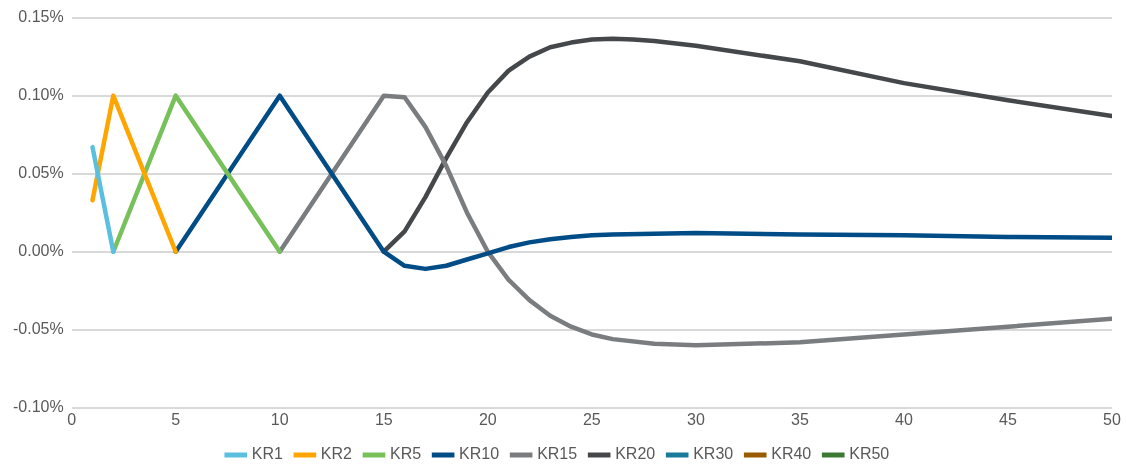 The image size is (1126, 473). What do you see at coordinates (383, 419) in the screenshot?
I see `x-tick-label: 15` at bounding box center [383, 419].